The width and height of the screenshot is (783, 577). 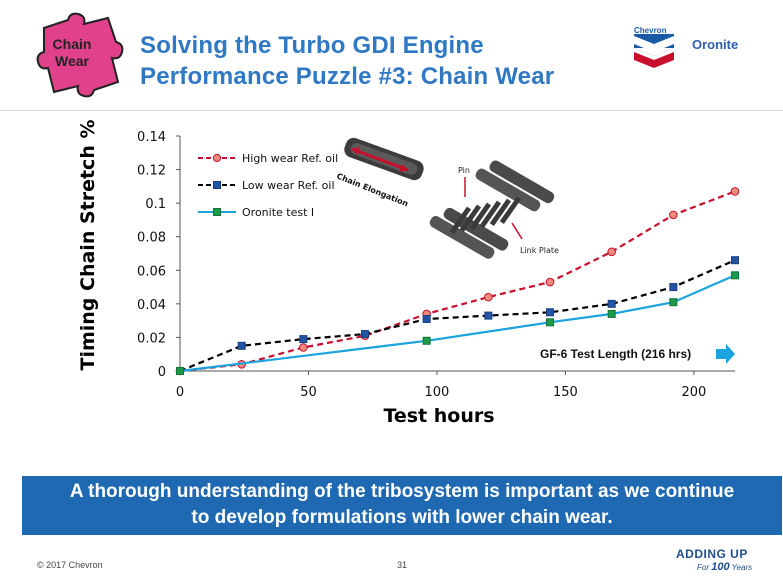 I want to click on legend-entry: Oronite test I, so click(x=256, y=212).